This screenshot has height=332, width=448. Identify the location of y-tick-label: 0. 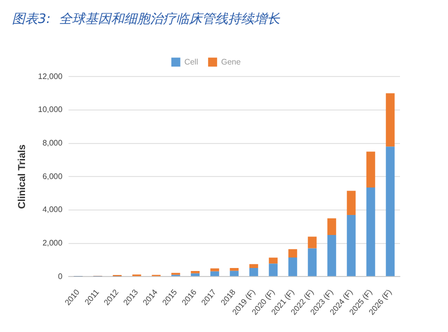
(61, 276).